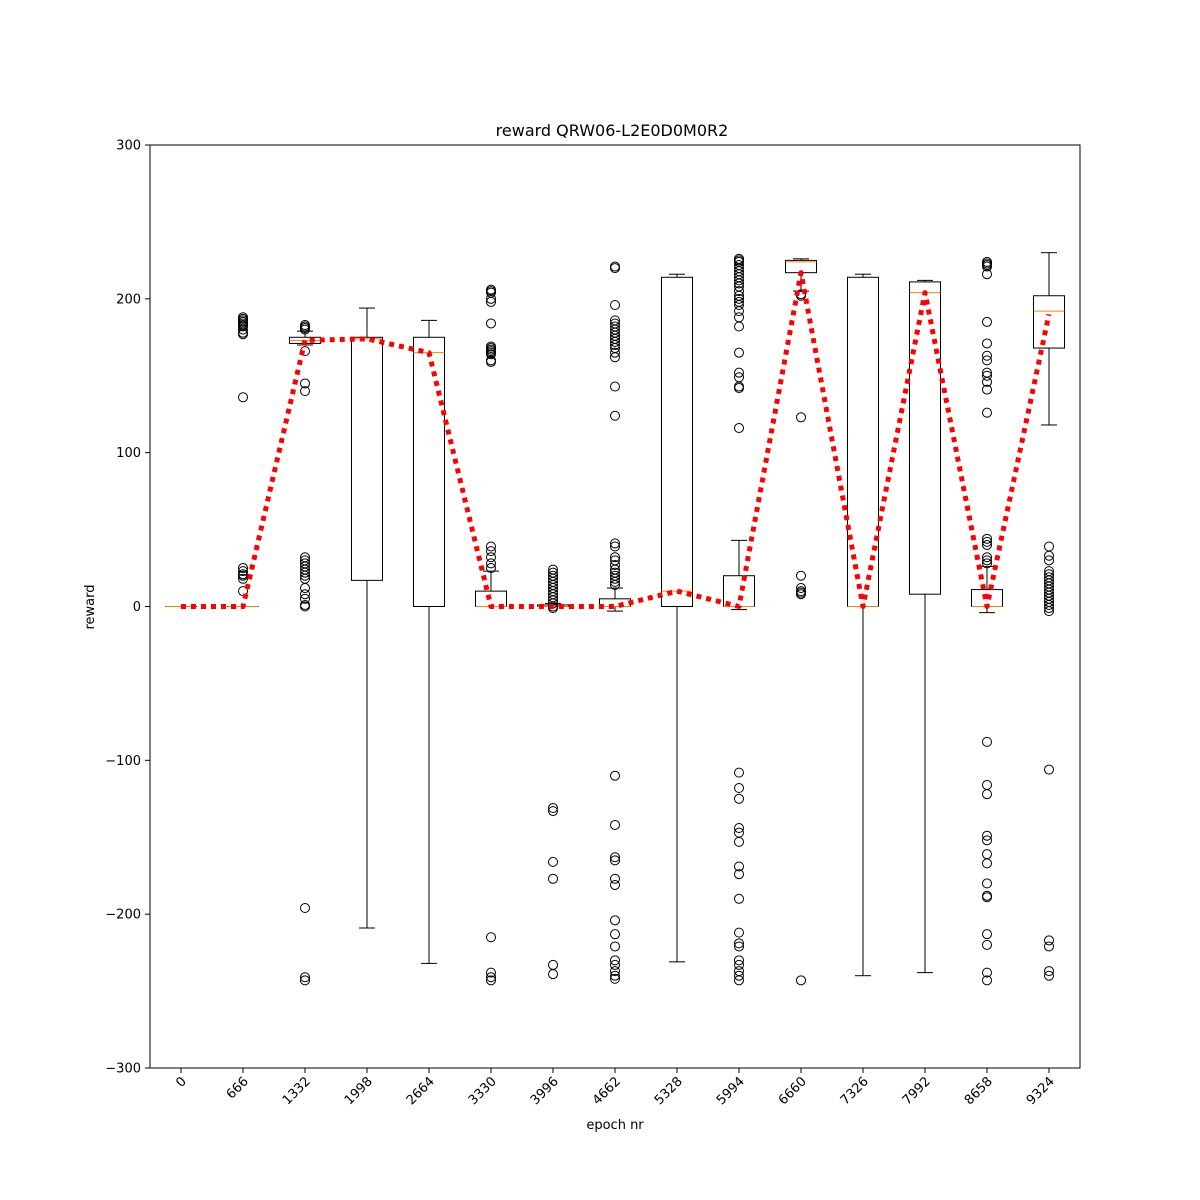  I want to click on y-tick-label: 100, so click(128, 453).